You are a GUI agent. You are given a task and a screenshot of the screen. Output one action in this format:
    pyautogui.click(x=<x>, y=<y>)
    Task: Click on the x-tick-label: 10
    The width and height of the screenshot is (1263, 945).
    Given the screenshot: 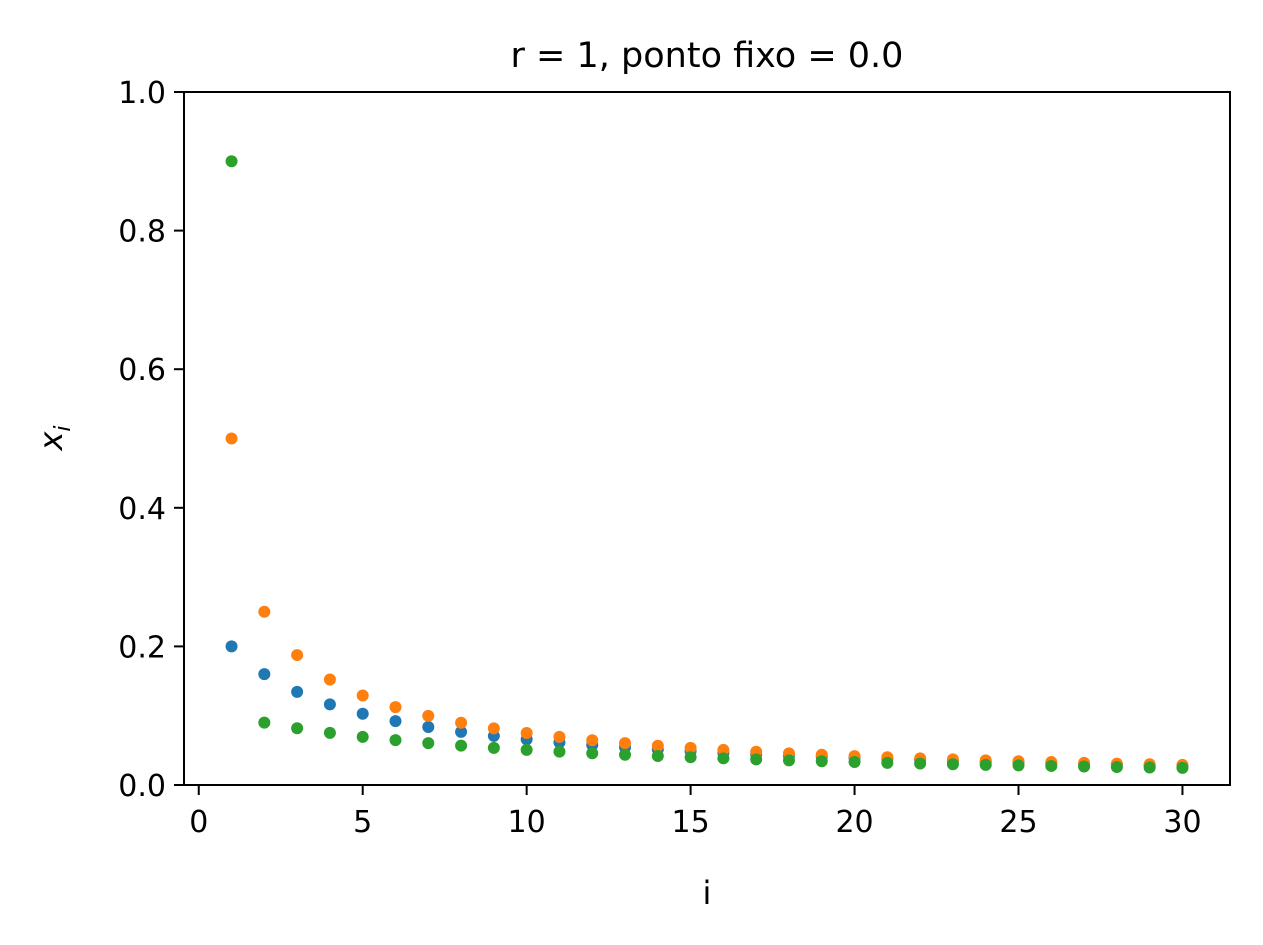 What is the action you would take?
    pyautogui.click(x=527, y=822)
    